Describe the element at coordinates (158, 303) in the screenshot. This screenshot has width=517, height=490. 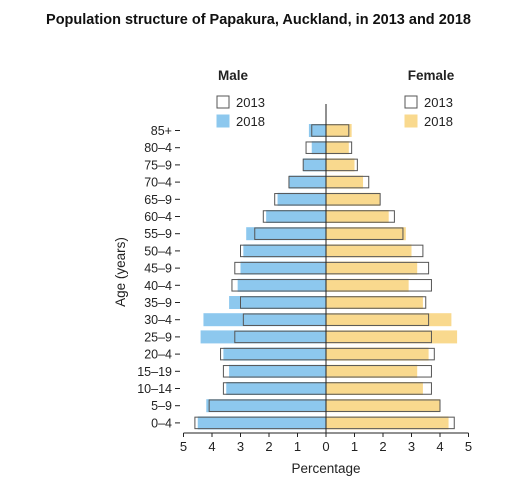
I see `y-tick-label-35-9: 35–9` at that location.